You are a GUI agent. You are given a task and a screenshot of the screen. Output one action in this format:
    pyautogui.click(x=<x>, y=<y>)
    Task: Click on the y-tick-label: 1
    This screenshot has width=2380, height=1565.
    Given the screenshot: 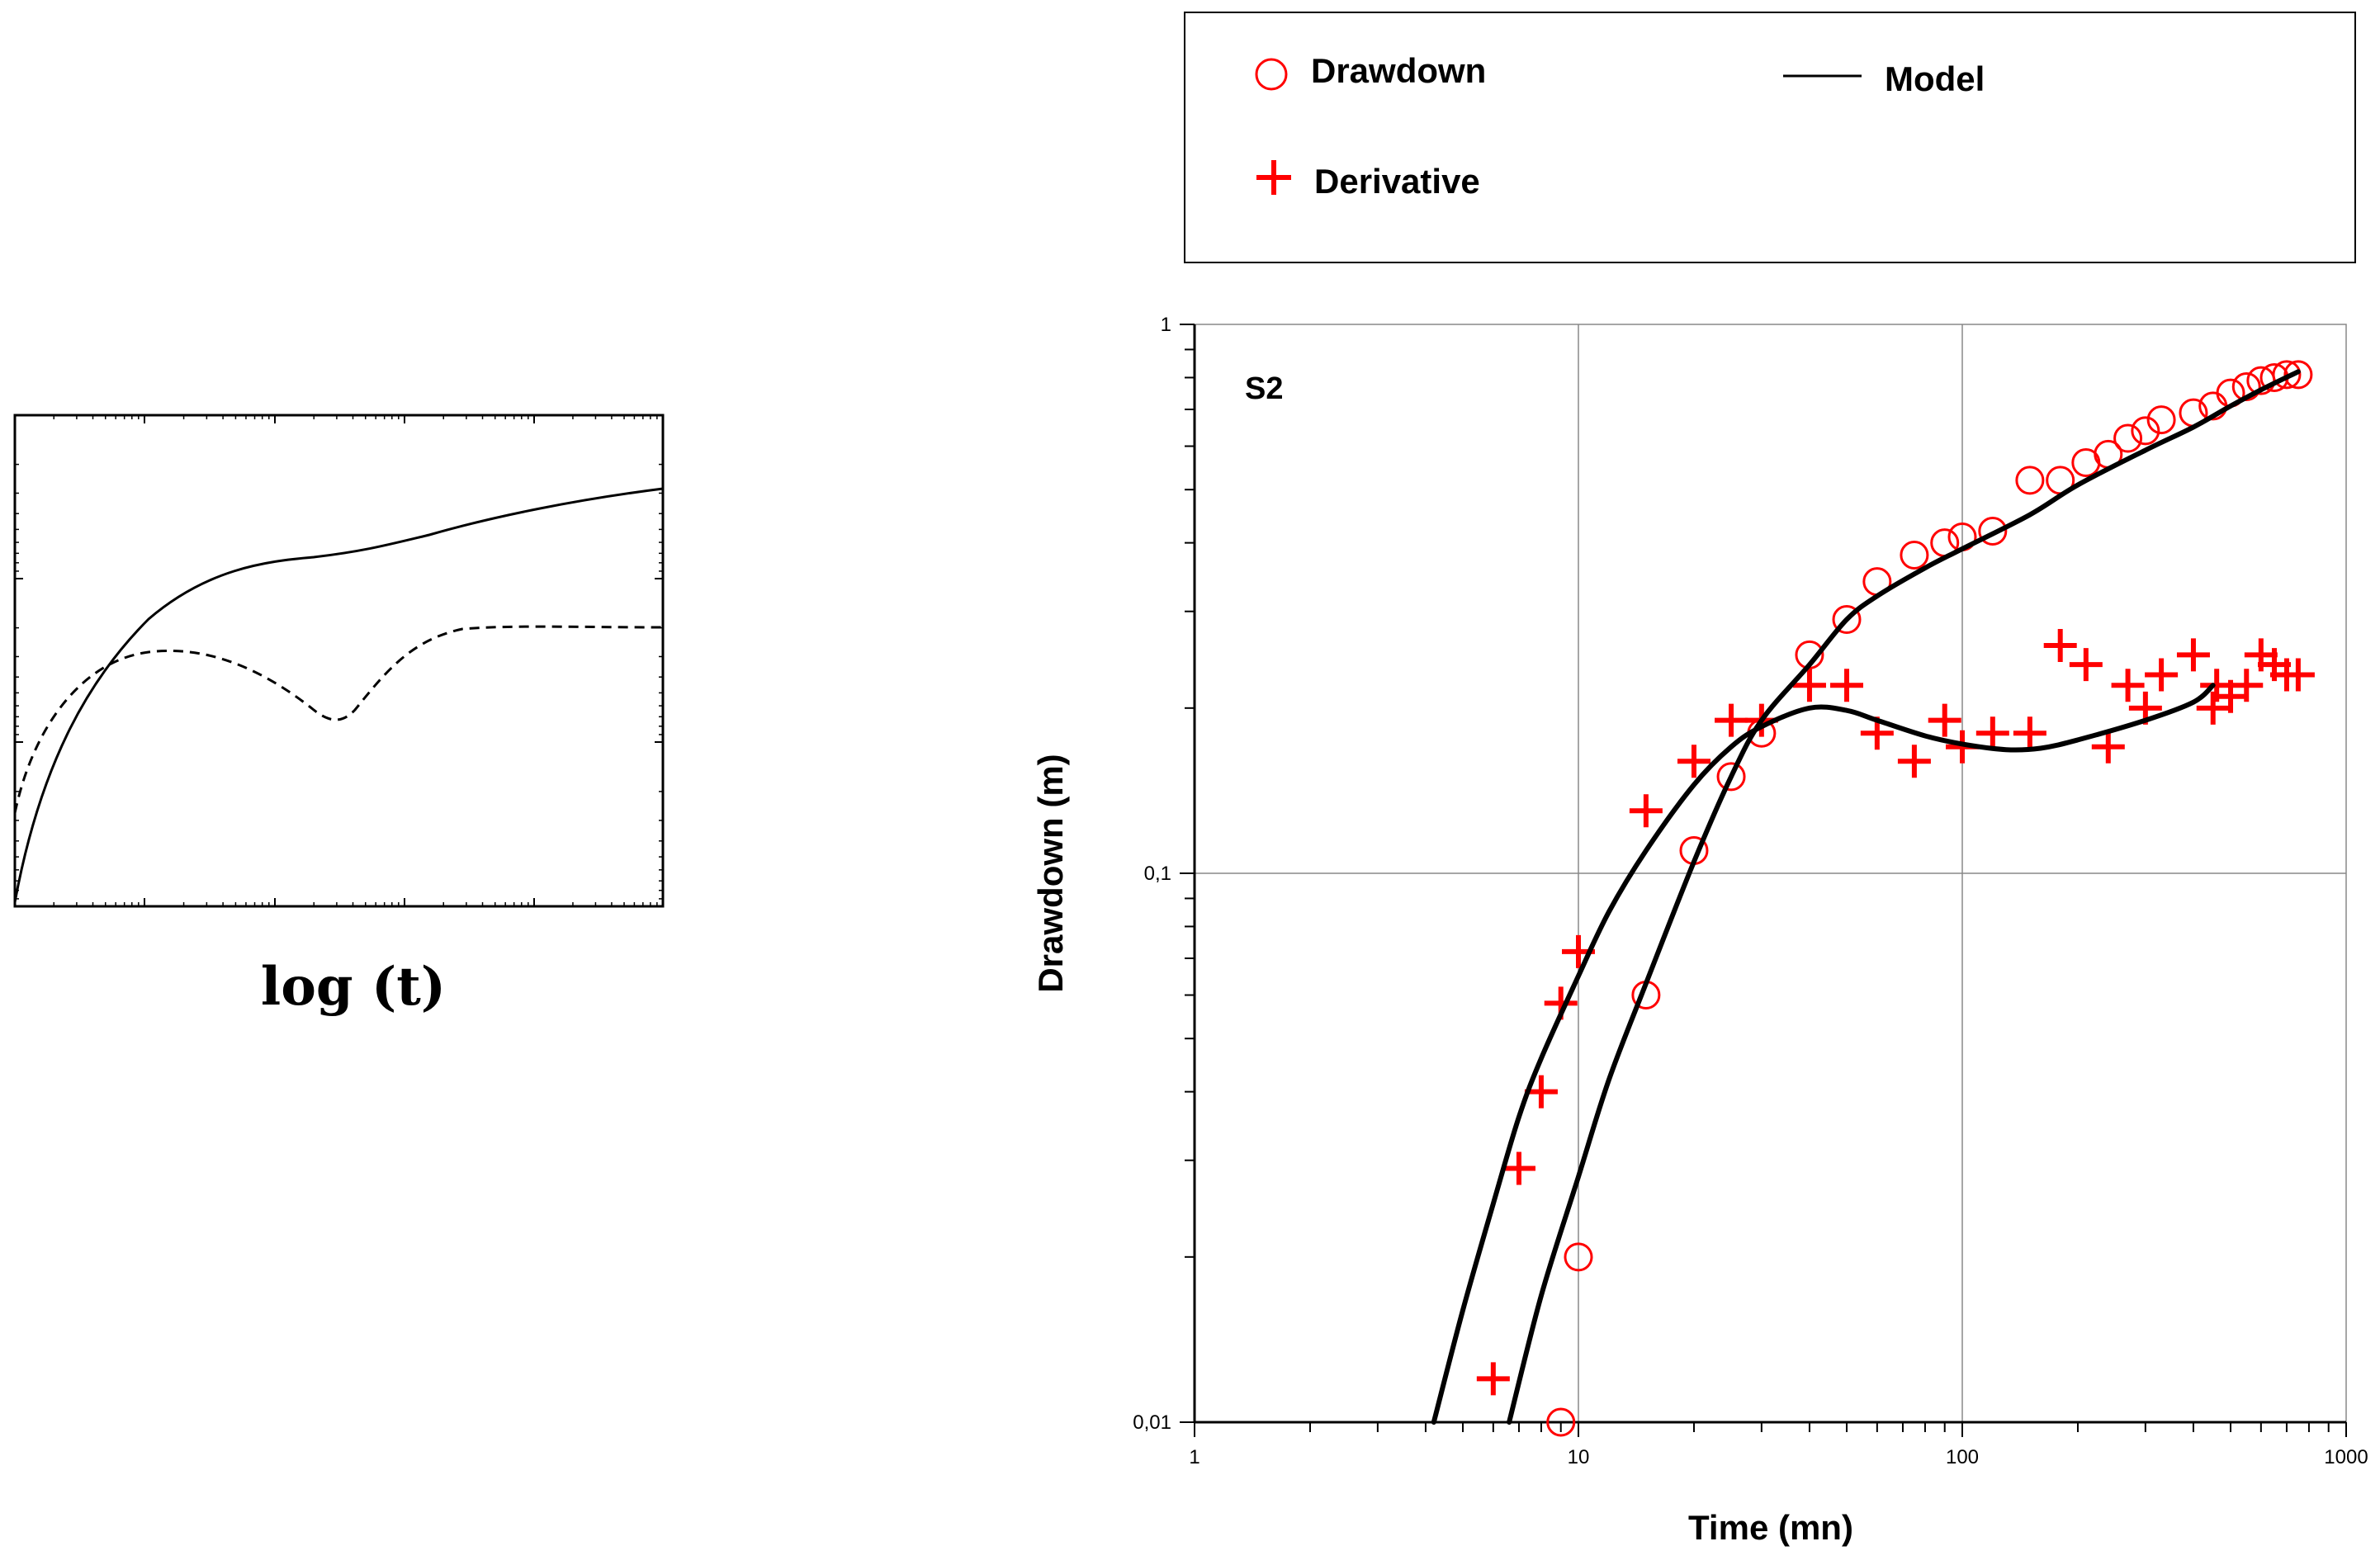 What is the action you would take?
    pyautogui.click(x=1166, y=325)
    